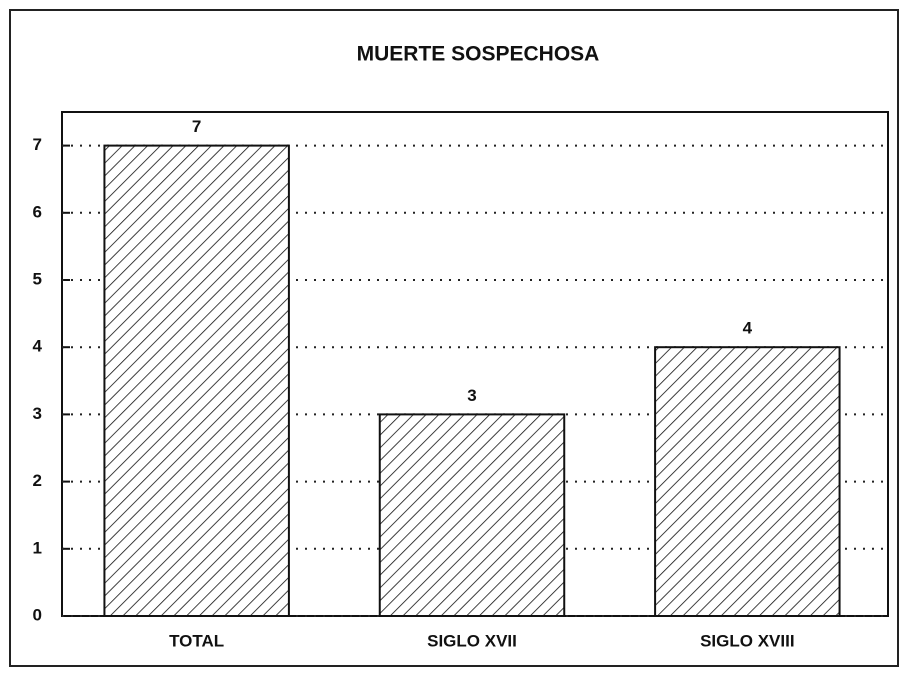 This screenshot has height=675, width=906. I want to click on value-label: 4, so click(748, 328).